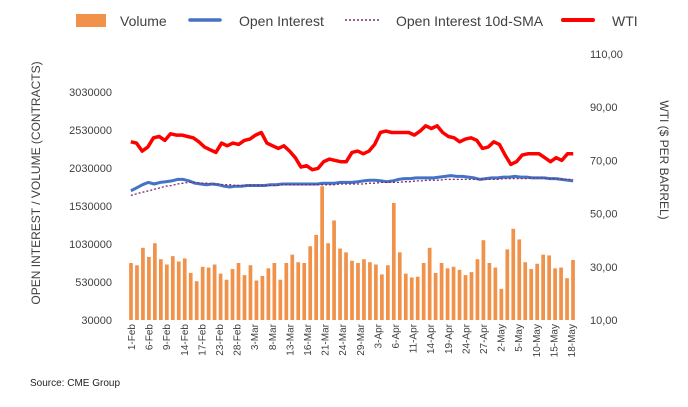  I want to click on y-axis-right-title: WTI ($ PER BARREL), so click(664, 159).